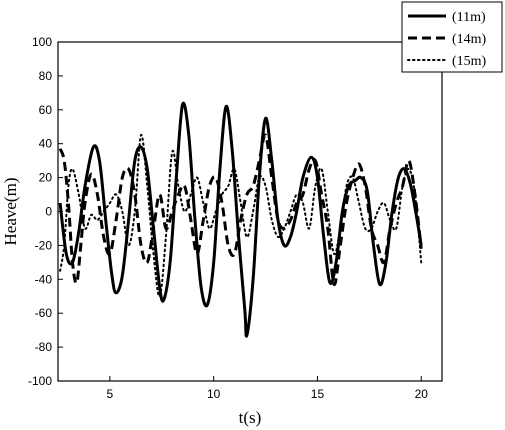  I want to click on legend-label-1: (14m), so click(469, 39).